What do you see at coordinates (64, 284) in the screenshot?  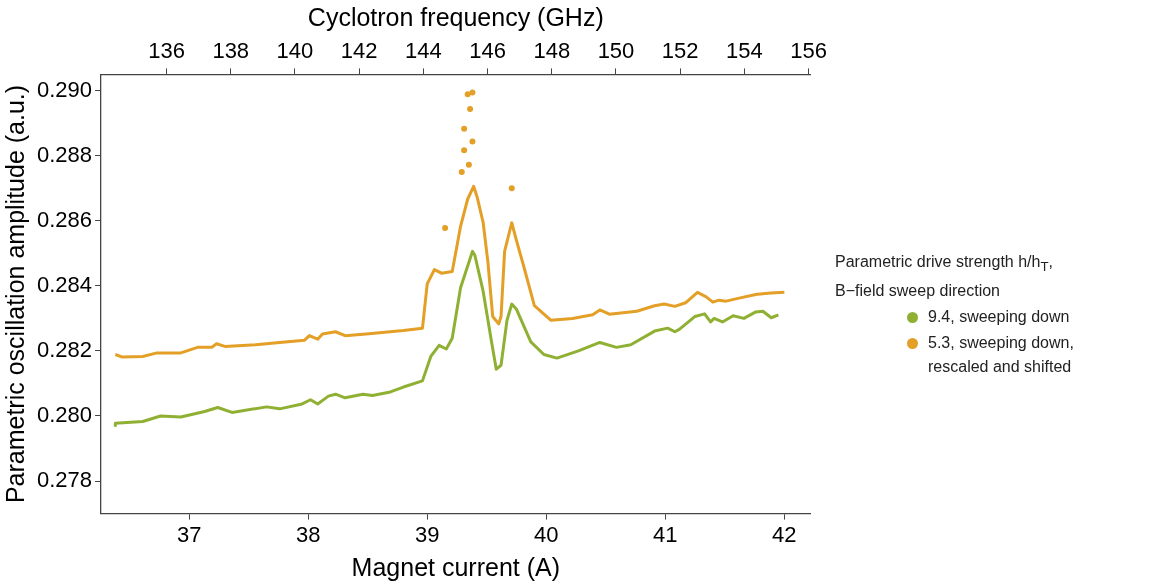 I see `y-tick-label: 0.284` at bounding box center [64, 284].